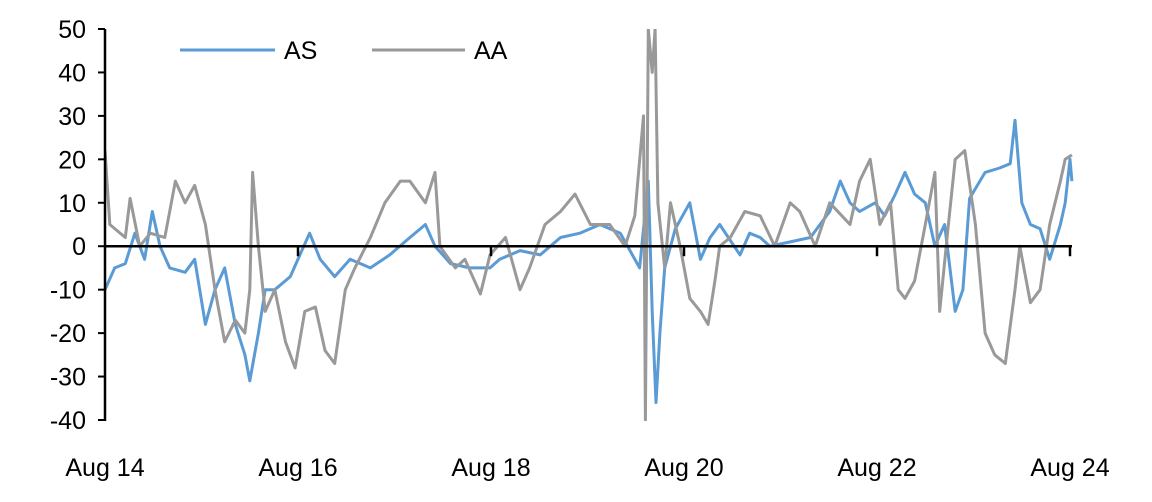 Image resolution: width=1152 pixels, height=502 pixels. I want to click on x-axis-ticks: Aug 14 Aug 16 Aug 18 Aug 20 Aug 22 Aug 24, so click(587, 468).